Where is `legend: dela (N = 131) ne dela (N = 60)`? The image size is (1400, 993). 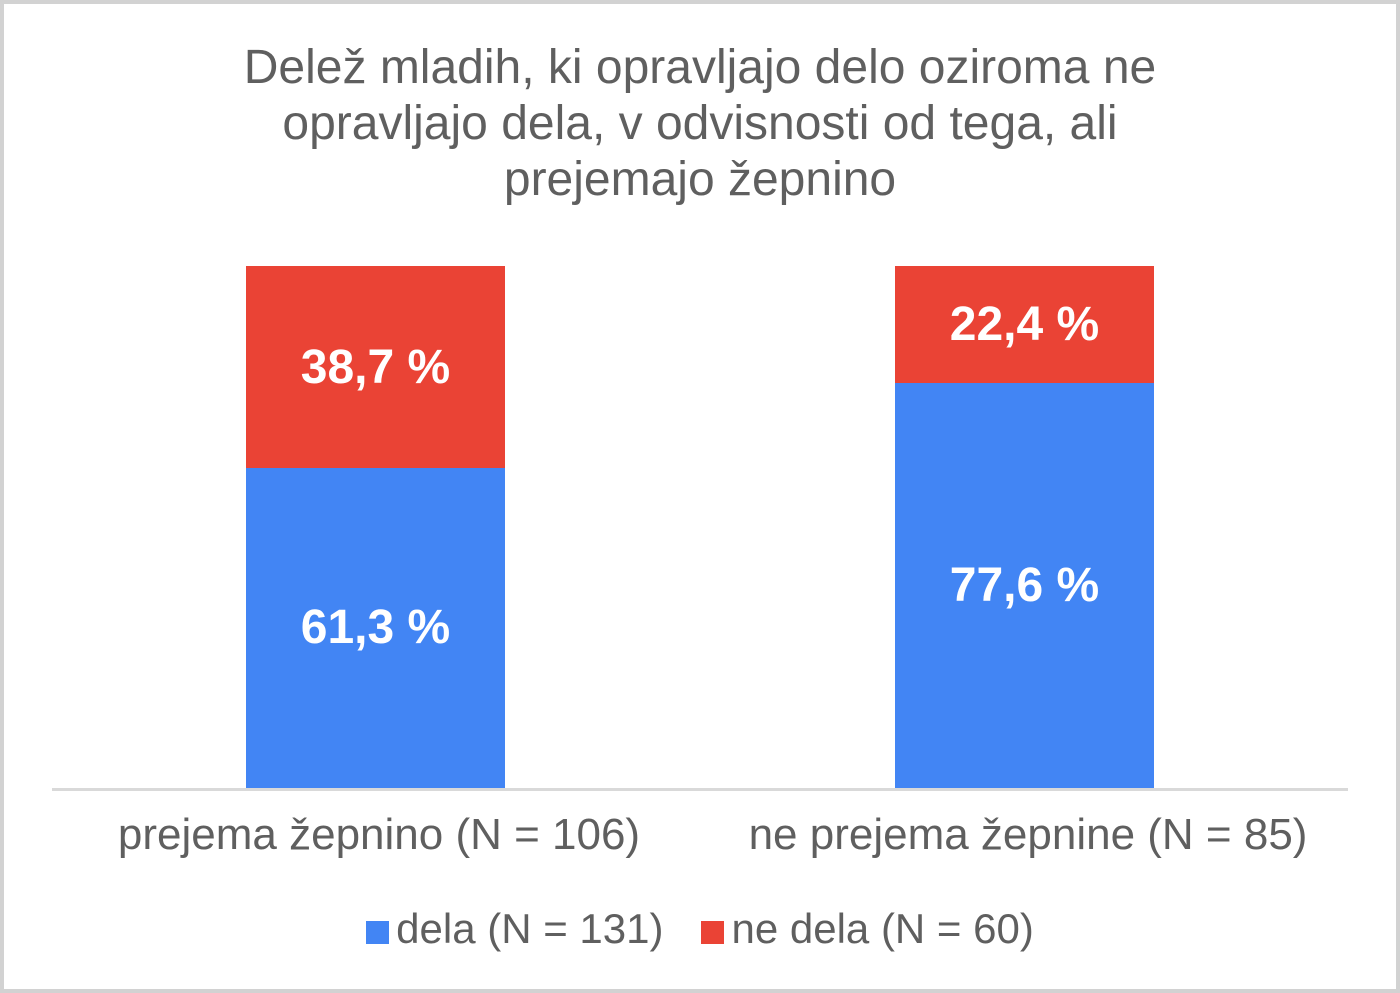
legend: dela (N = 131) ne dela (N = 60) is located at coordinates (700, 929).